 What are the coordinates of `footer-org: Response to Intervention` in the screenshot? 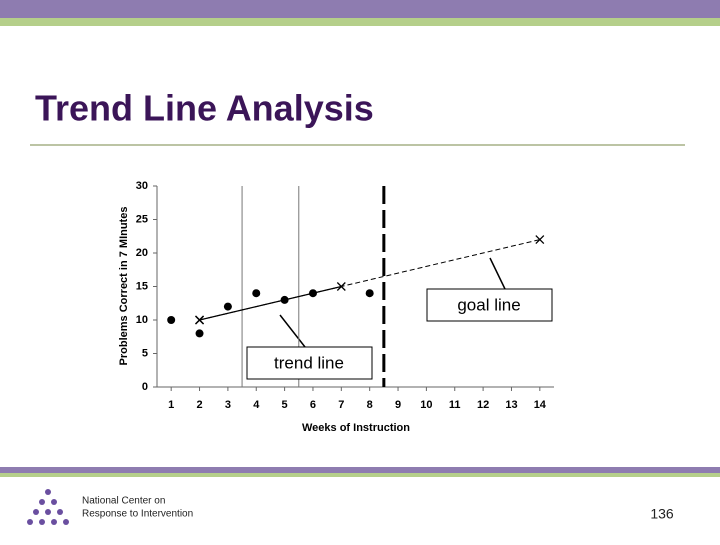 It's located at (137, 514).